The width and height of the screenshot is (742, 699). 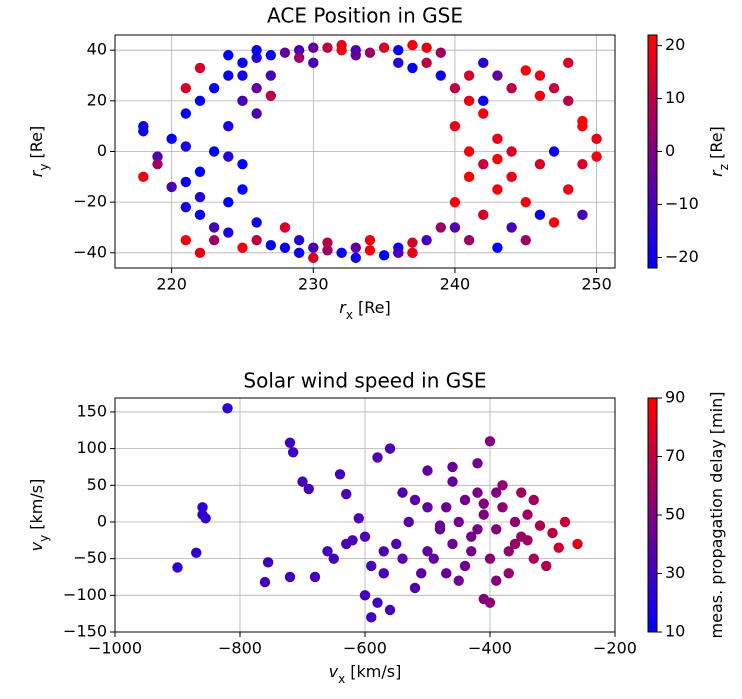 I want to click on colorbar-tick-label: 10, so click(x=675, y=97).